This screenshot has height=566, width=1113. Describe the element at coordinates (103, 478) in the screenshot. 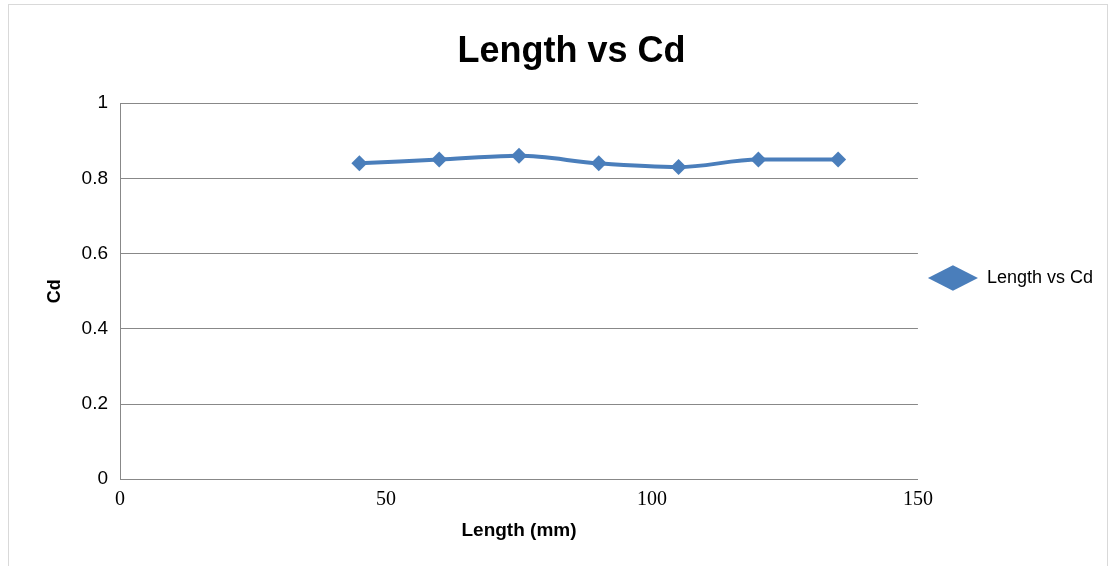

I see `y-tick-label: 0` at that location.